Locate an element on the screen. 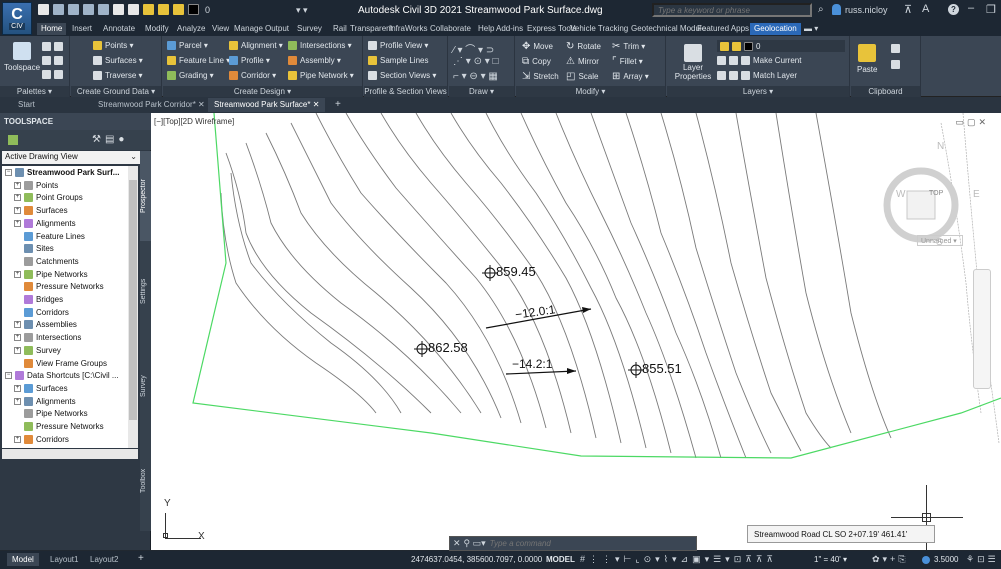 The width and height of the screenshot is (1001, 569). save-icon is located at coordinates (73, 9).